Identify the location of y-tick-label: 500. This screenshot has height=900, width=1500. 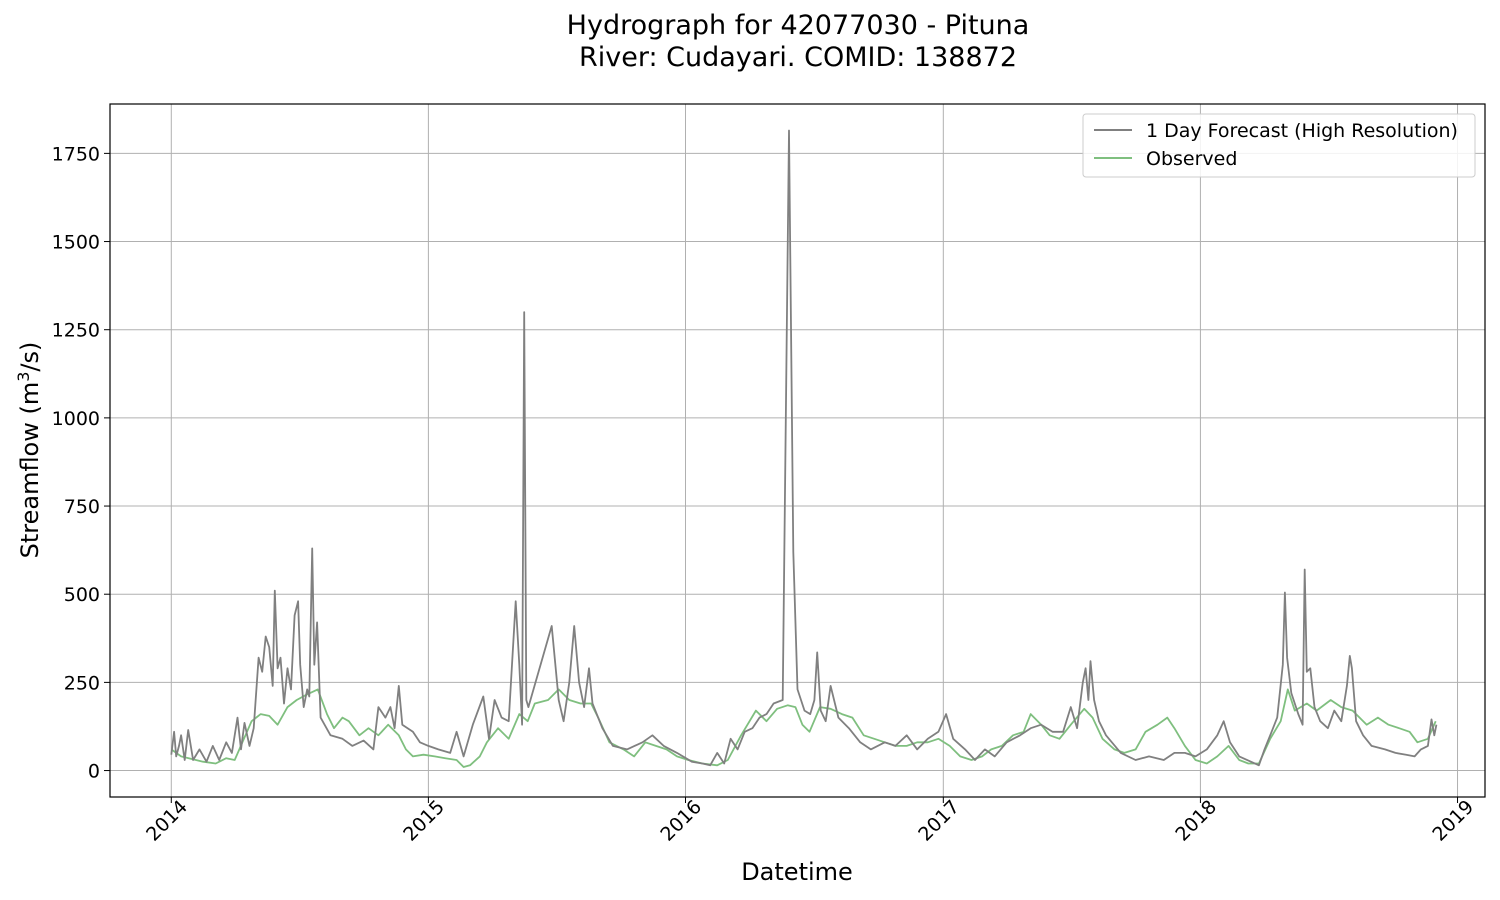
(82, 595).